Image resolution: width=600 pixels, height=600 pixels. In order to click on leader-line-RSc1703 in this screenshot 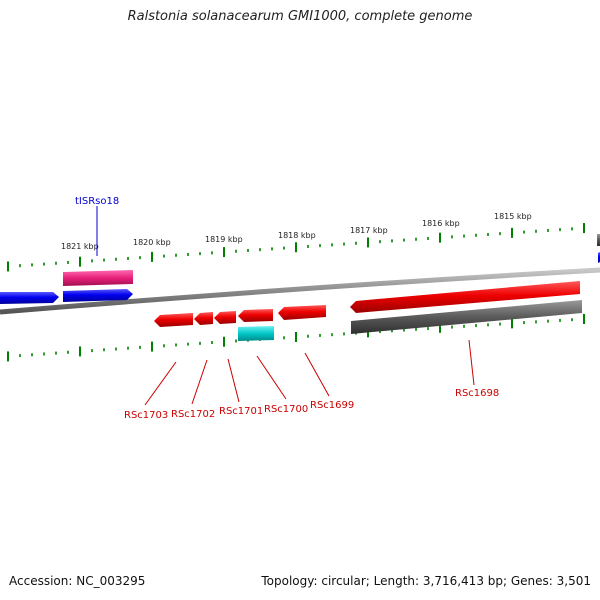, I will do `click(160, 383)`.